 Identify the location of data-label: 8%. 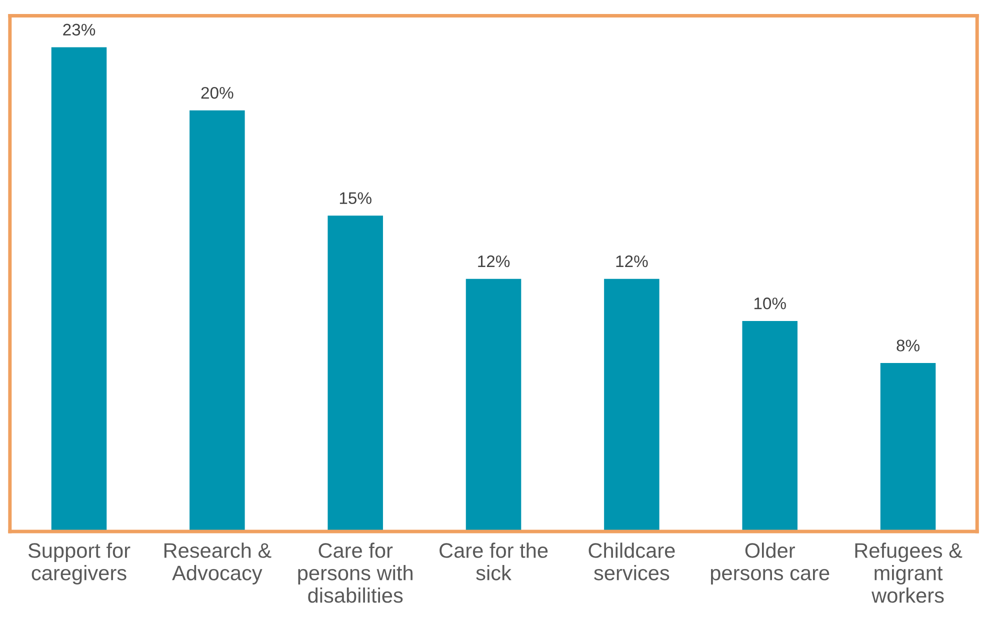
(908, 346).